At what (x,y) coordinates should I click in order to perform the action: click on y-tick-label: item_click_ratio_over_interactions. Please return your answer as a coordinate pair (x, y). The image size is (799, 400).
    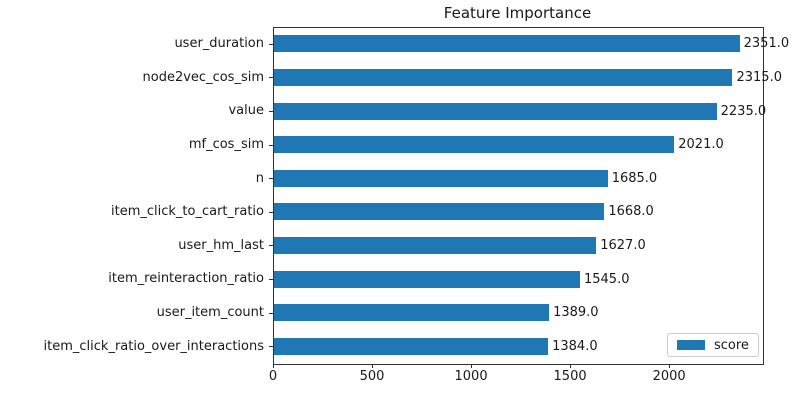
    Looking at the image, I should click on (153, 346).